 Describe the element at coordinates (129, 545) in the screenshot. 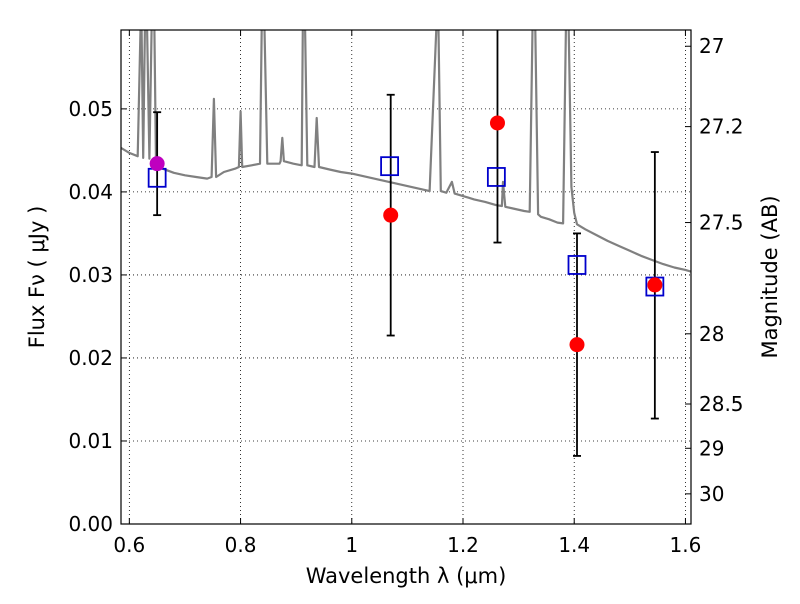

I see `x-tick-label: 0.6` at that location.